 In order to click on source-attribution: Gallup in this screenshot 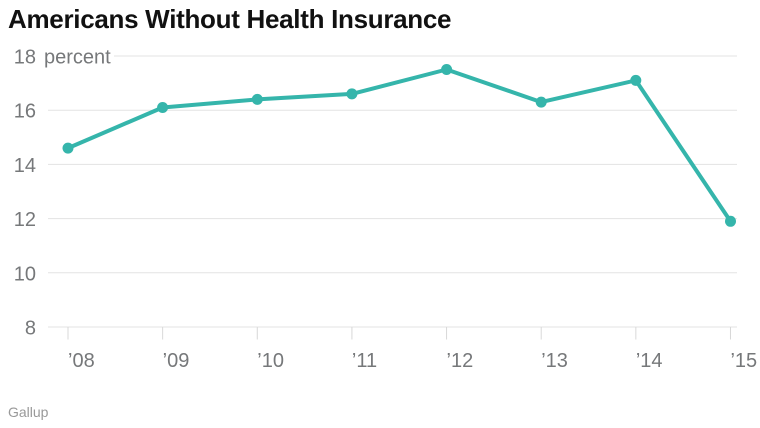, I will do `click(28, 412)`.